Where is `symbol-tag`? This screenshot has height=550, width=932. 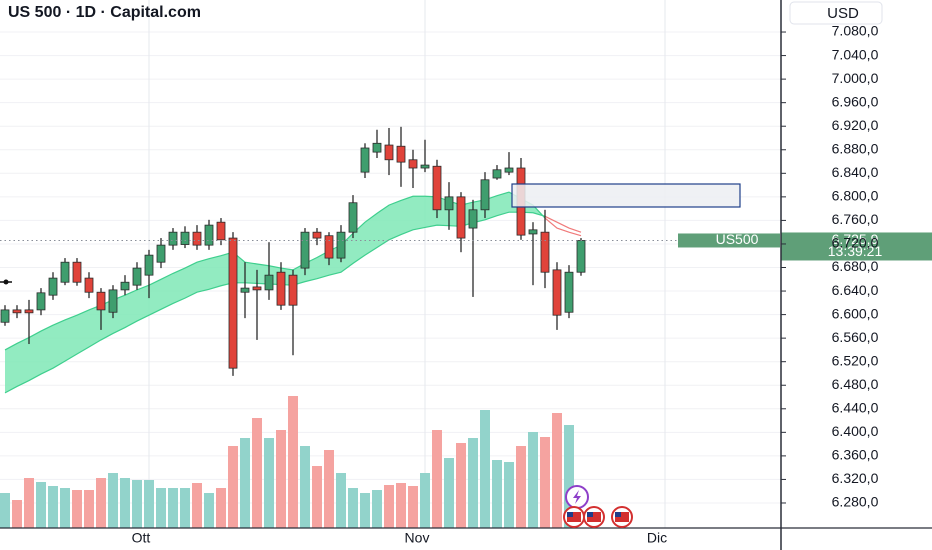
symbol-tag is located at coordinates (729, 240).